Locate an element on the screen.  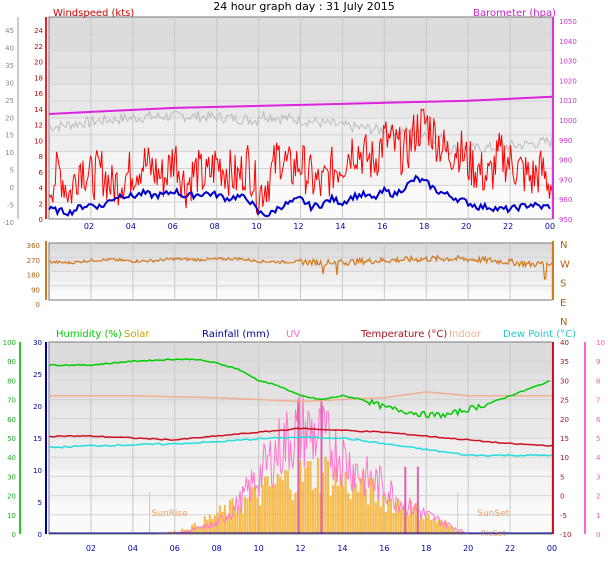
compass-label: N is located at coordinates (563, 245).